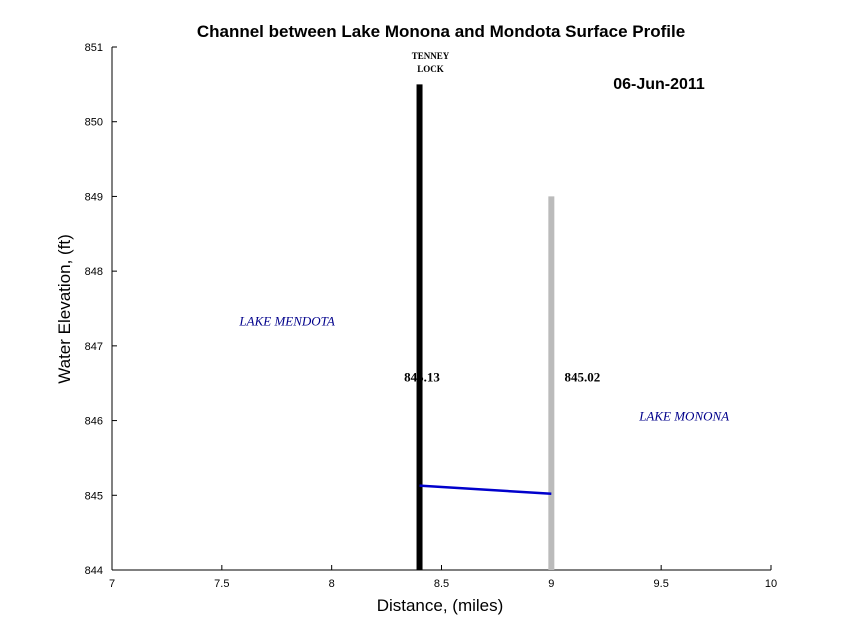 This screenshot has height=640, width=853. What do you see at coordinates (771, 584) in the screenshot?
I see `x-tick-label: 10` at bounding box center [771, 584].